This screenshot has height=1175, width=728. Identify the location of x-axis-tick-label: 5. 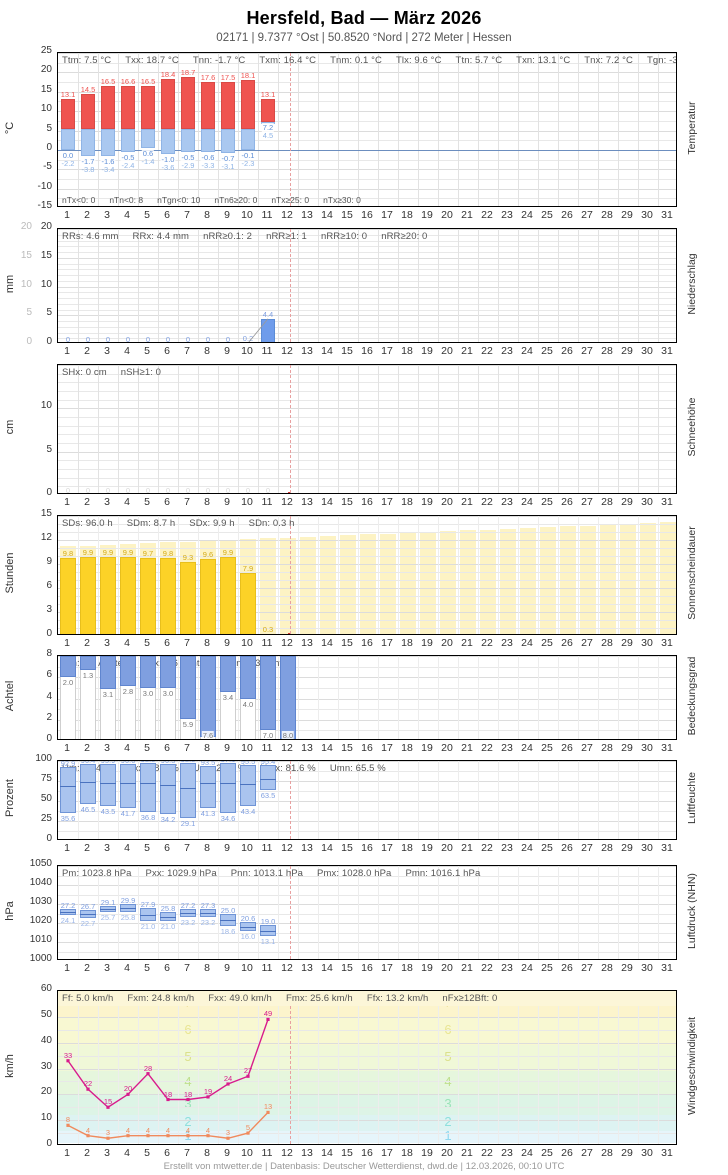
(147, 215).